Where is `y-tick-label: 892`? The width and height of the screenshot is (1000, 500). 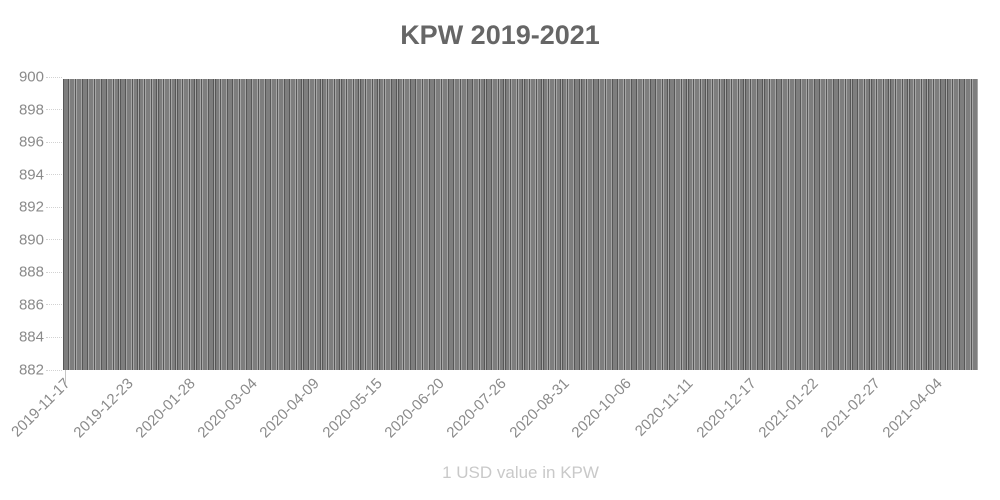 y-tick-label: 892 is located at coordinates (31, 207).